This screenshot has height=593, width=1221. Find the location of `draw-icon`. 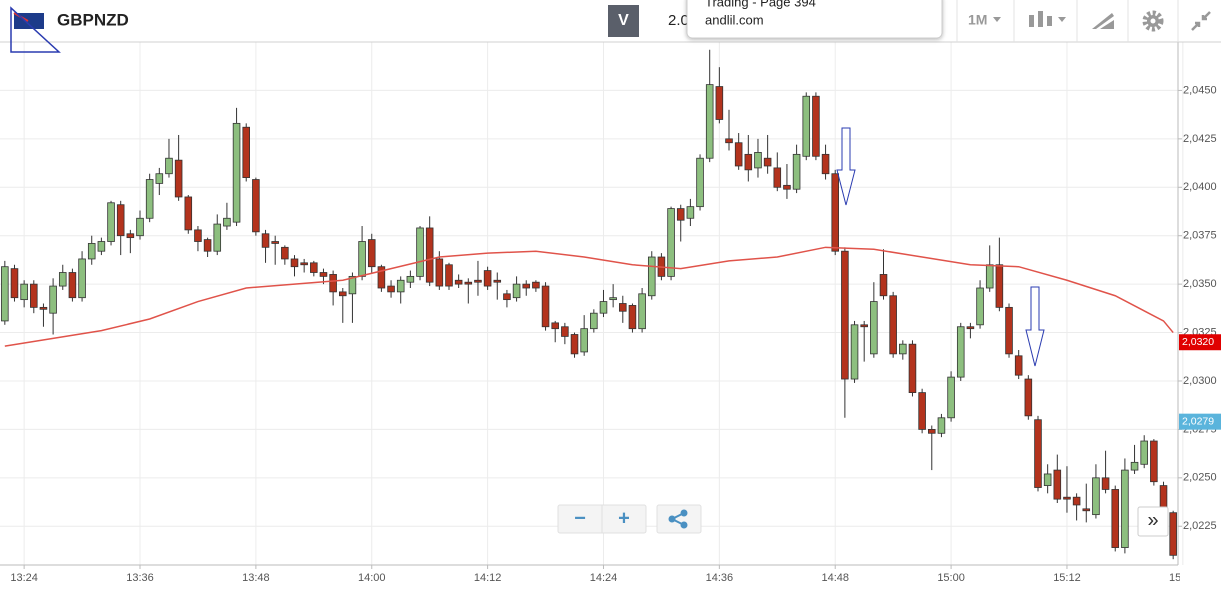

draw-icon is located at coordinates (1103, 21).